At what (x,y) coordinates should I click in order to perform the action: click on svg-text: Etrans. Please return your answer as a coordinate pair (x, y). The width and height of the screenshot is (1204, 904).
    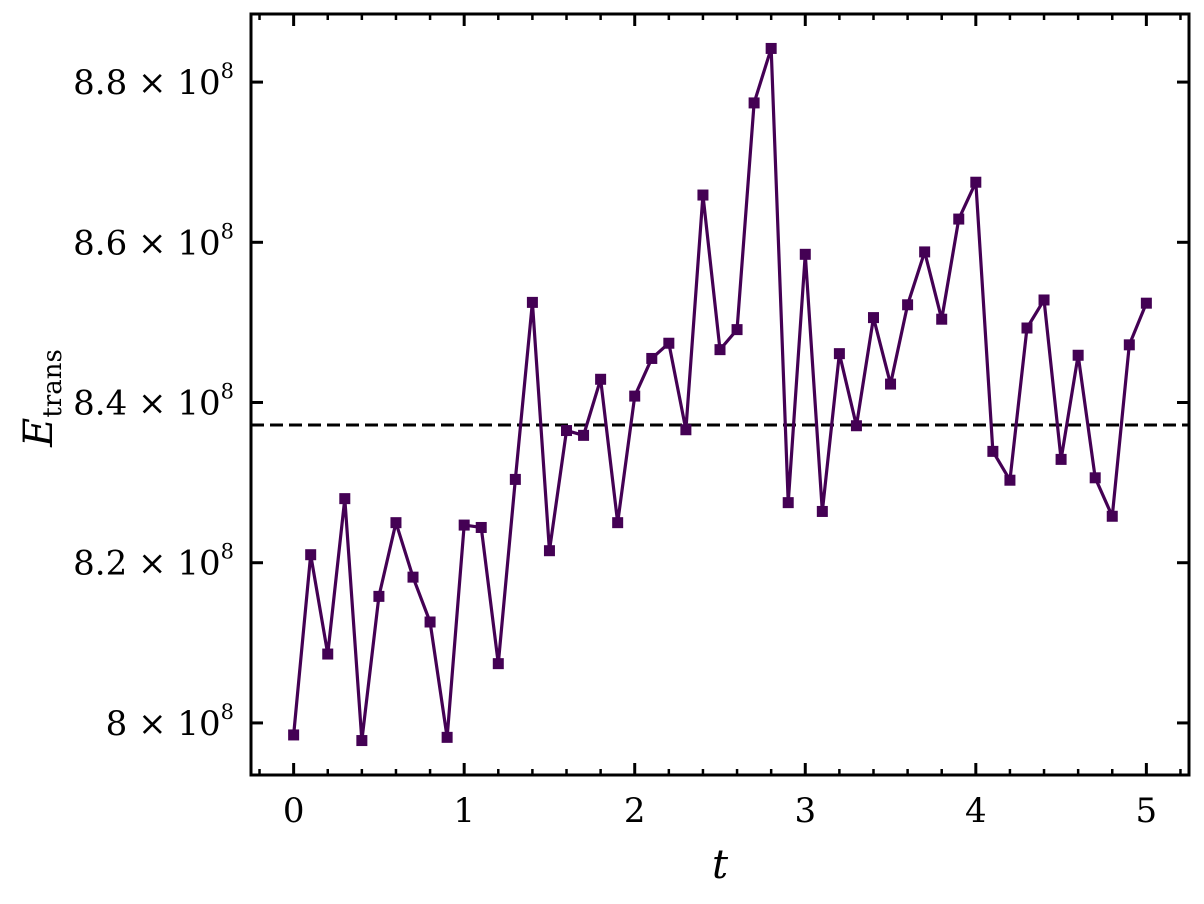
    Looking at the image, I should click on (42, 398).